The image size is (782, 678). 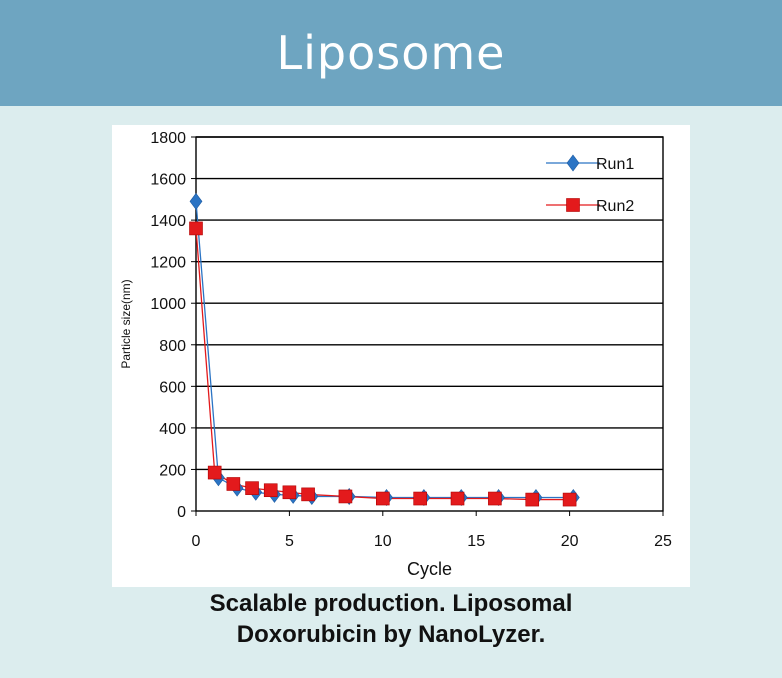 What do you see at coordinates (168, 138) in the screenshot?
I see `y-tick-label: 1800` at bounding box center [168, 138].